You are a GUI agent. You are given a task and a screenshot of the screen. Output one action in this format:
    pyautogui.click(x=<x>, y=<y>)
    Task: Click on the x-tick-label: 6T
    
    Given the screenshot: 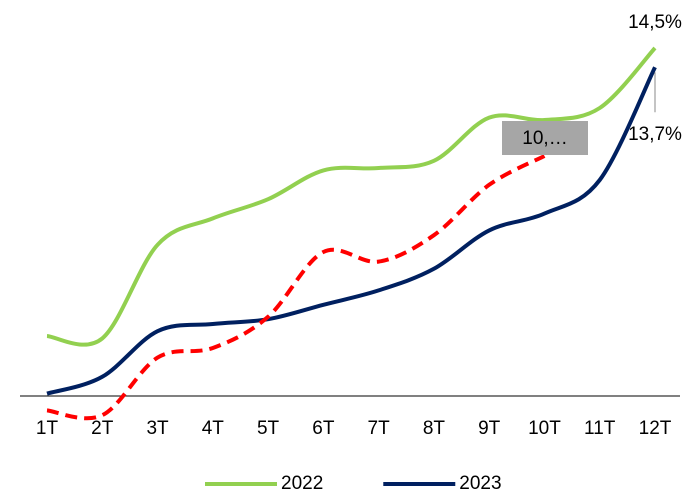 What is the action you would take?
    pyautogui.click(x=323, y=428)
    